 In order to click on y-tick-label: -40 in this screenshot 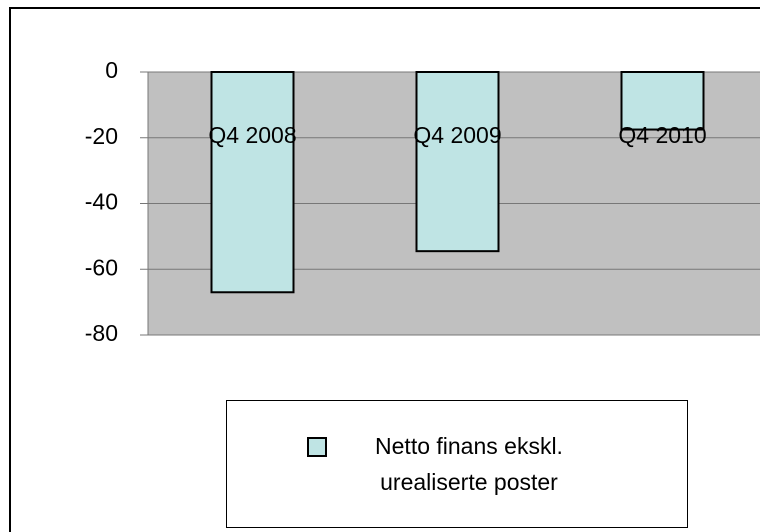, I will do `click(101, 202)`.